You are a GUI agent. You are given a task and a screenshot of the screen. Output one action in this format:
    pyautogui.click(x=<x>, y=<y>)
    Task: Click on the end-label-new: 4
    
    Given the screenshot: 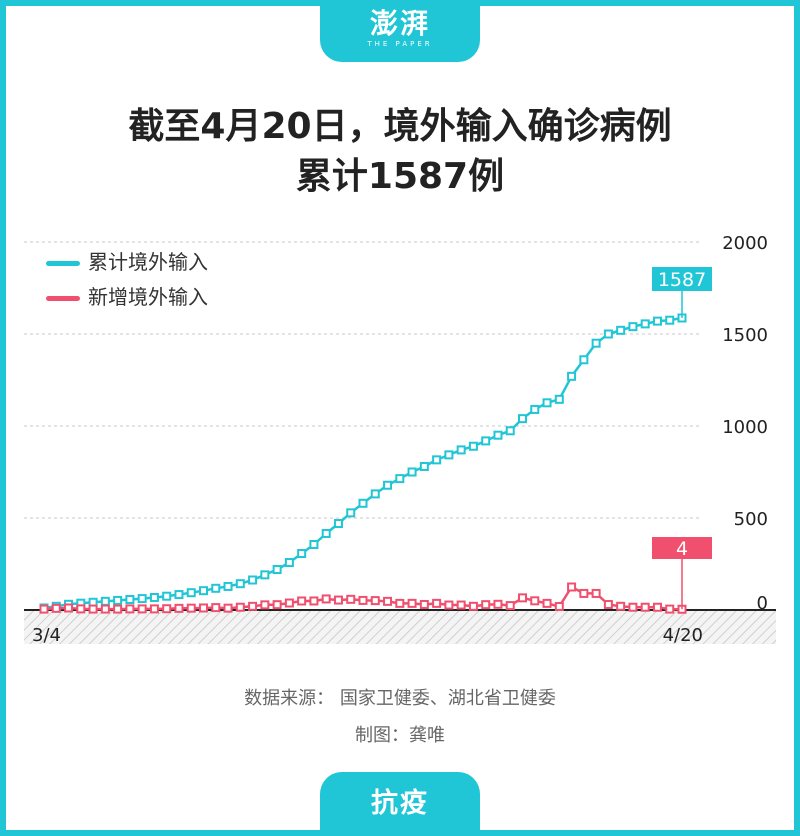 What is the action you would take?
    pyautogui.click(x=682, y=549)
    